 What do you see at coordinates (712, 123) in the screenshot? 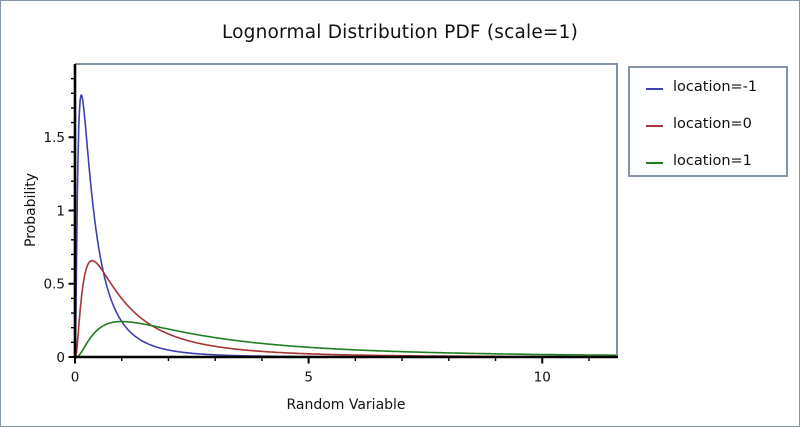
I see `legend-label: location=0` at bounding box center [712, 123].